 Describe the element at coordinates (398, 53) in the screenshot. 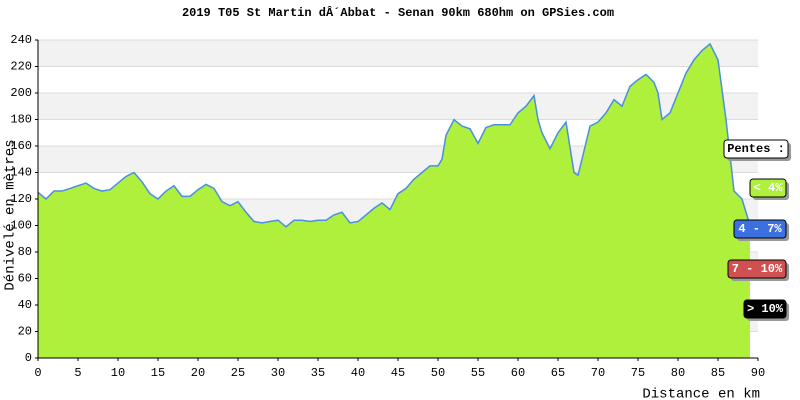

I see `grid-band` at that location.